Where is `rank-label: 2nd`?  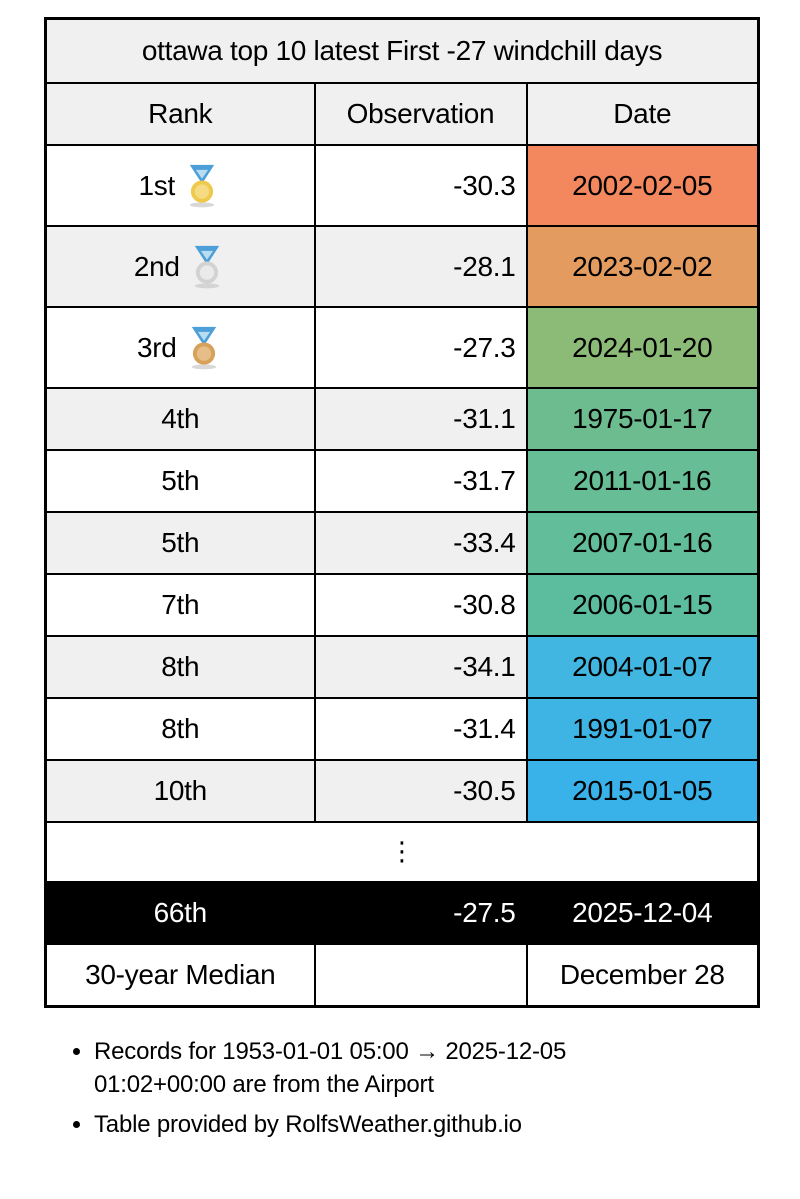 rank-label: 2nd is located at coordinates (156, 266).